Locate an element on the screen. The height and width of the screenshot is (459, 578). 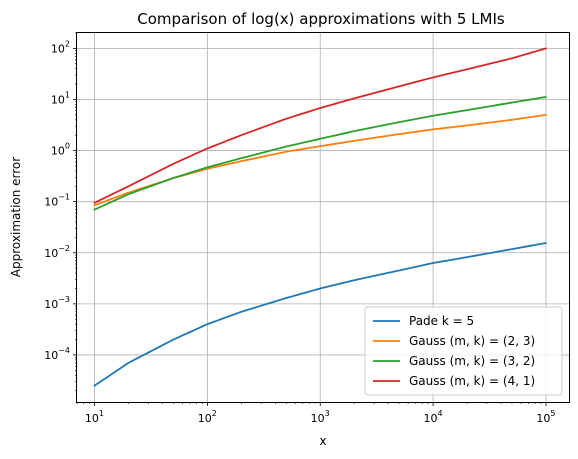
y-tick-label: 10⁻² is located at coordinates (57, 252).